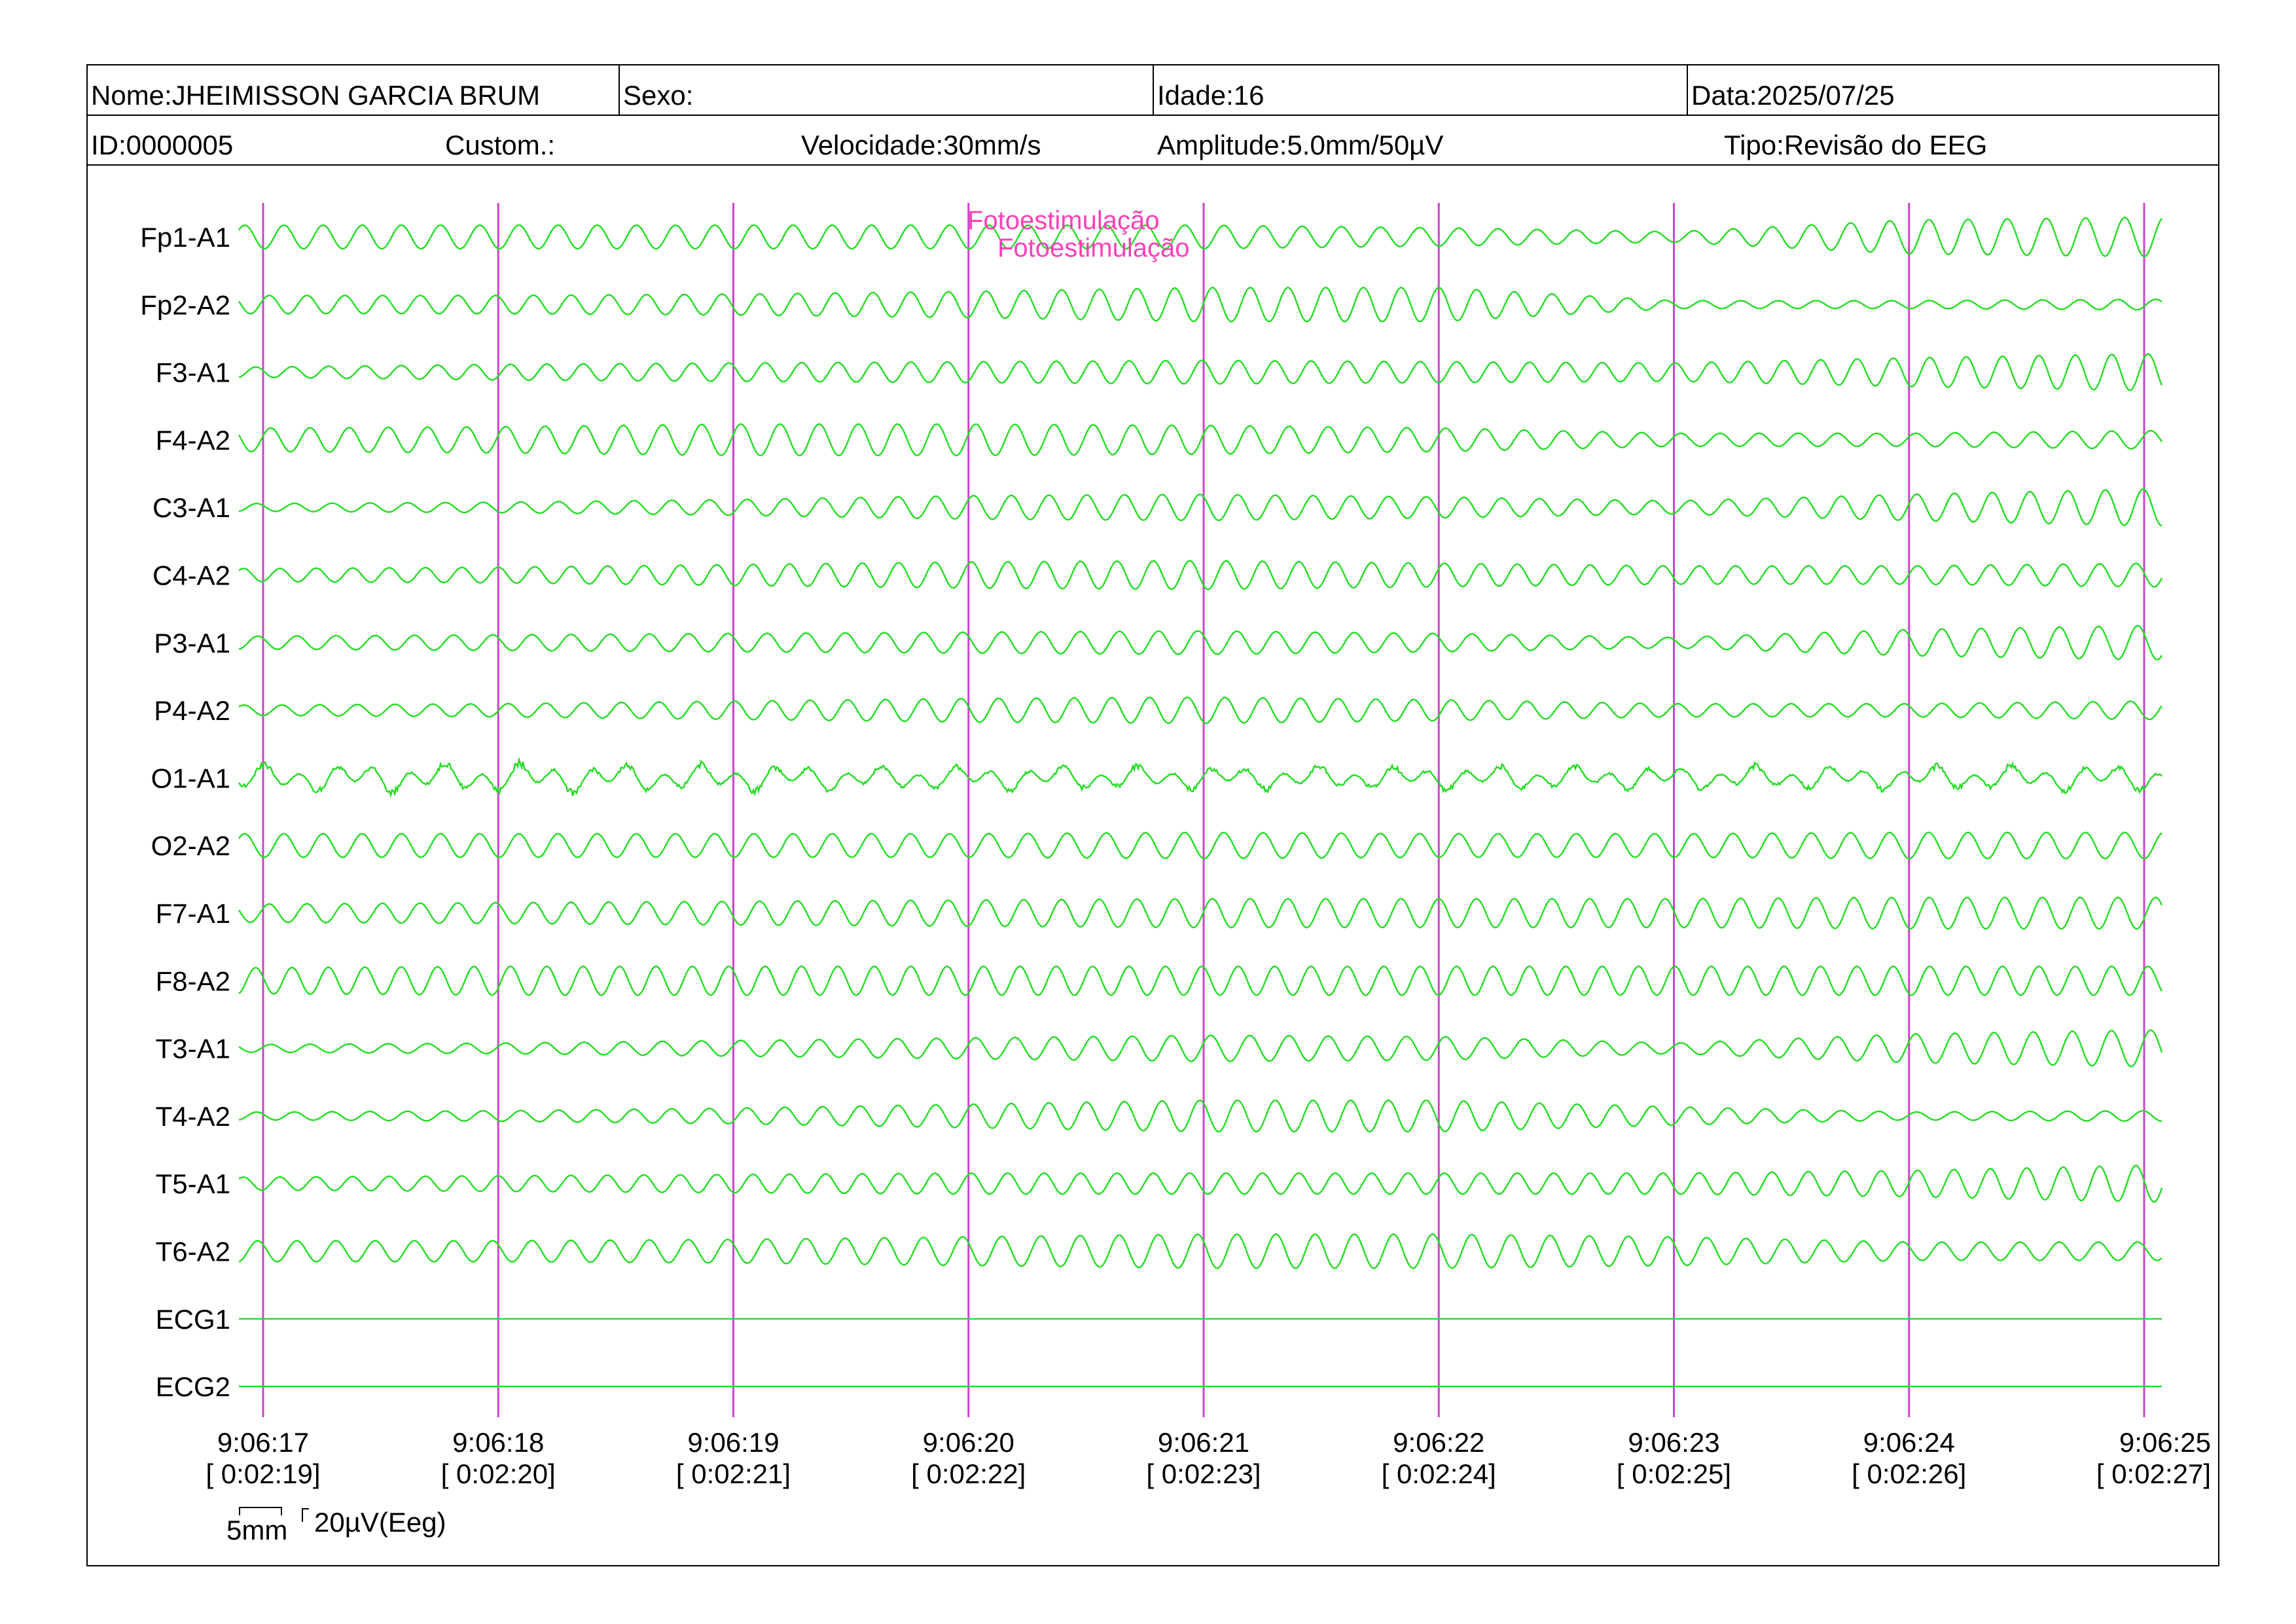  What do you see at coordinates (1855, 145) in the screenshot?
I see `review-type: Tipo:Revisão do EEG` at bounding box center [1855, 145].